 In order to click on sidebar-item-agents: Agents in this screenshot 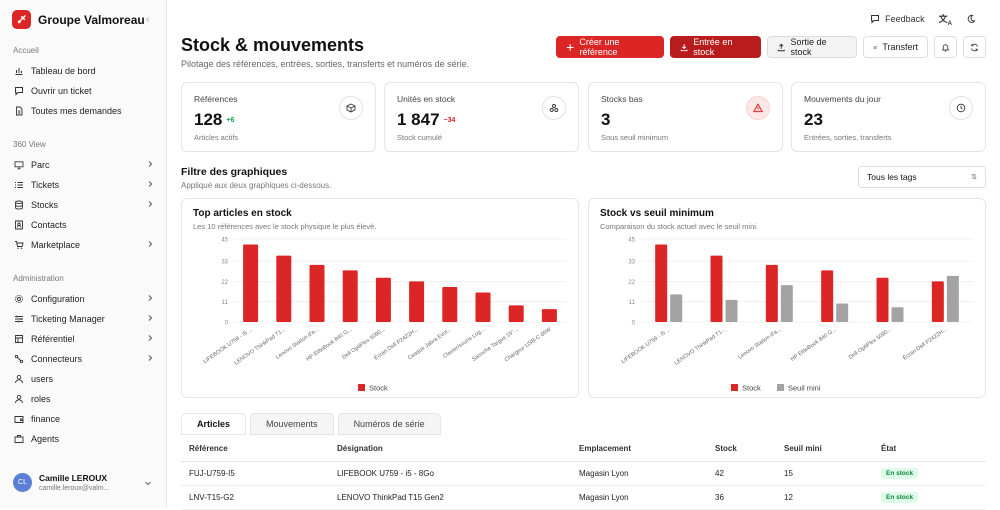, I will do `click(84, 439)`.